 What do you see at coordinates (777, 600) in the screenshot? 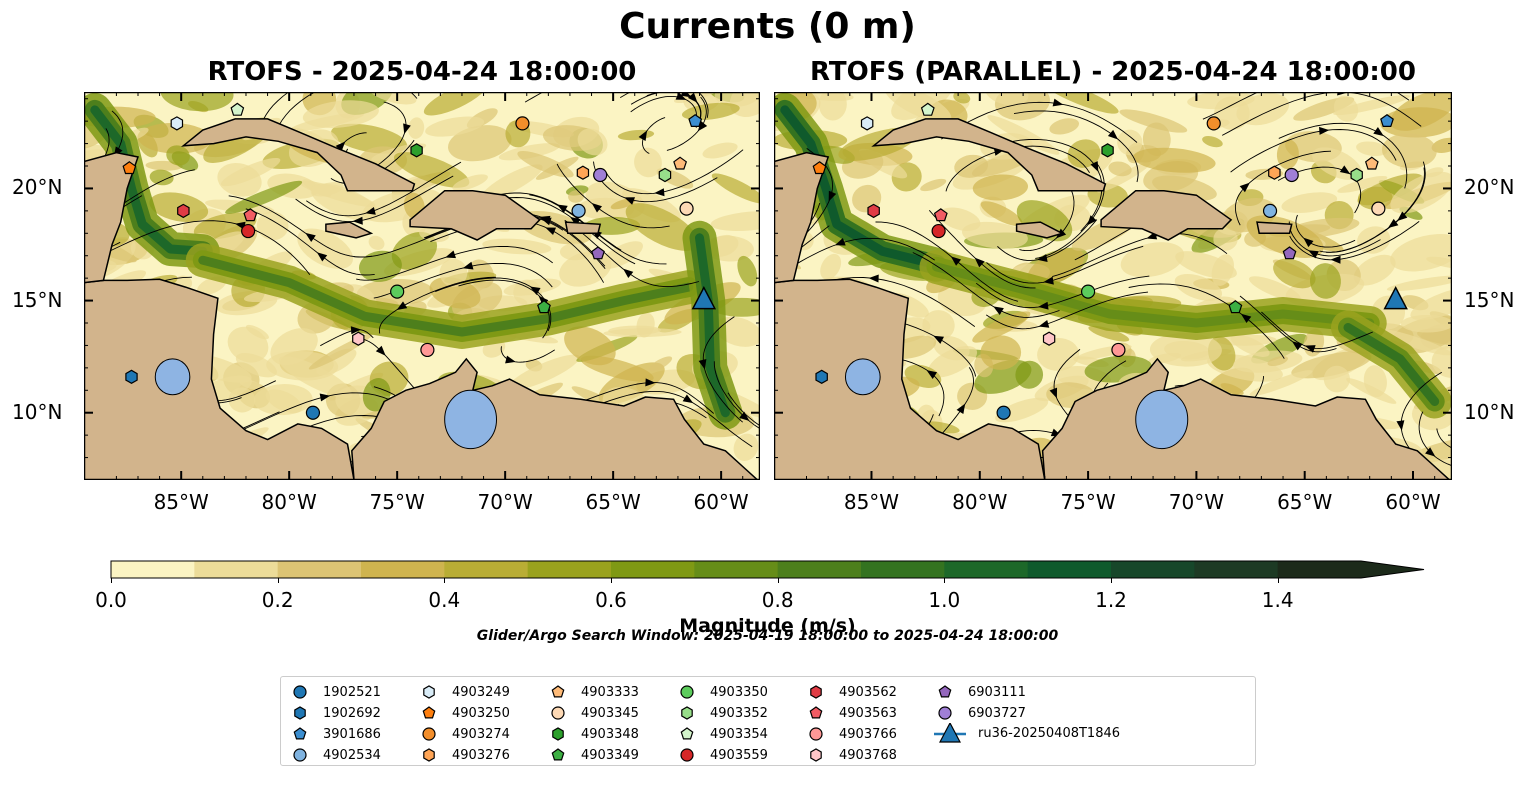
I see `colorbar-tick-label: 0.8` at bounding box center [777, 600].